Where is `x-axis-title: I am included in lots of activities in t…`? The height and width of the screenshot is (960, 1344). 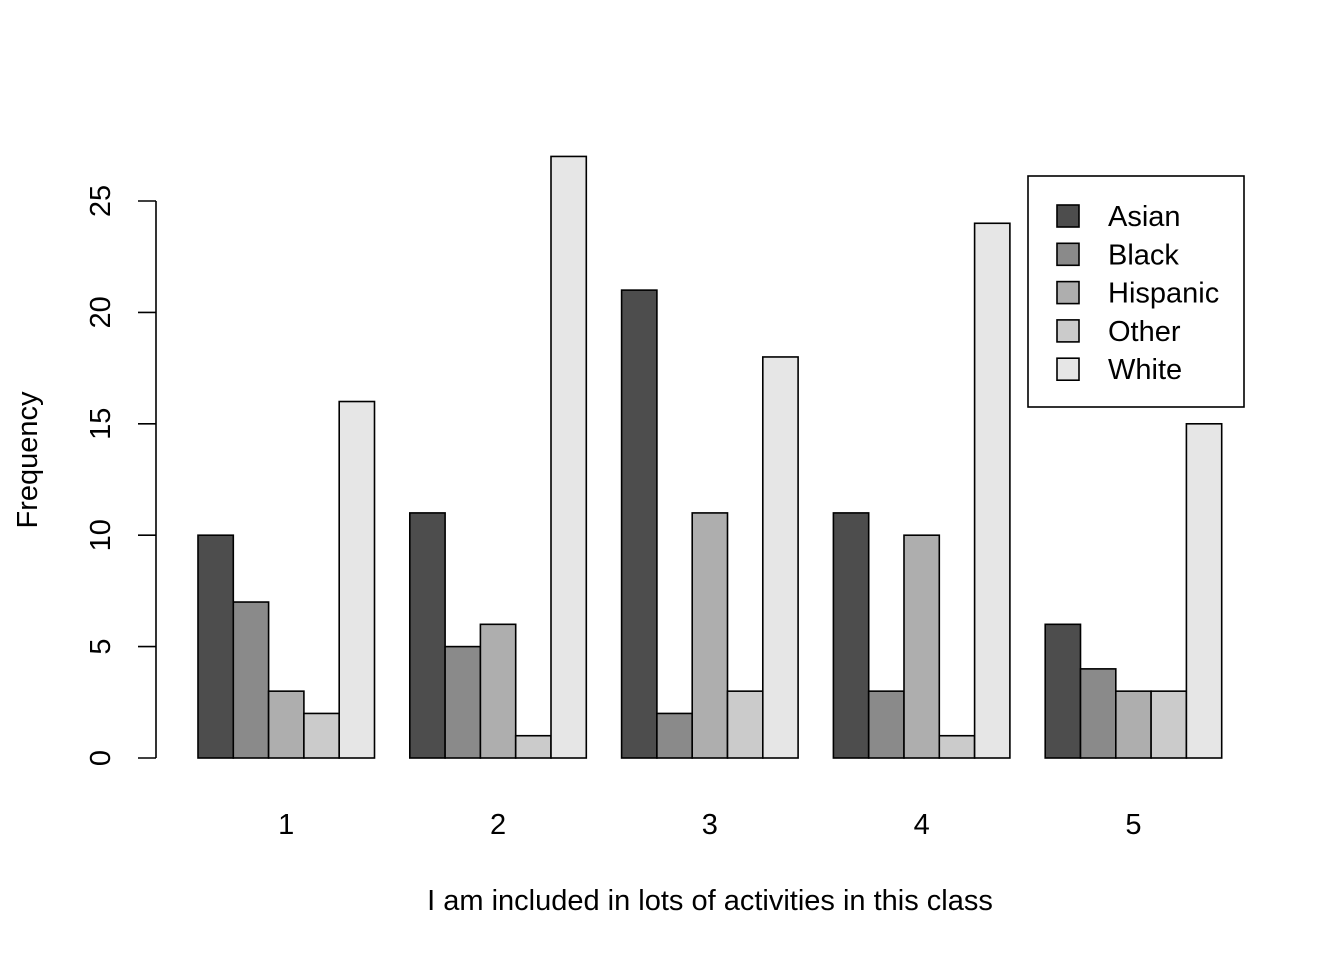 x-axis-title: I am included in lots of activities in t… is located at coordinates (710, 901).